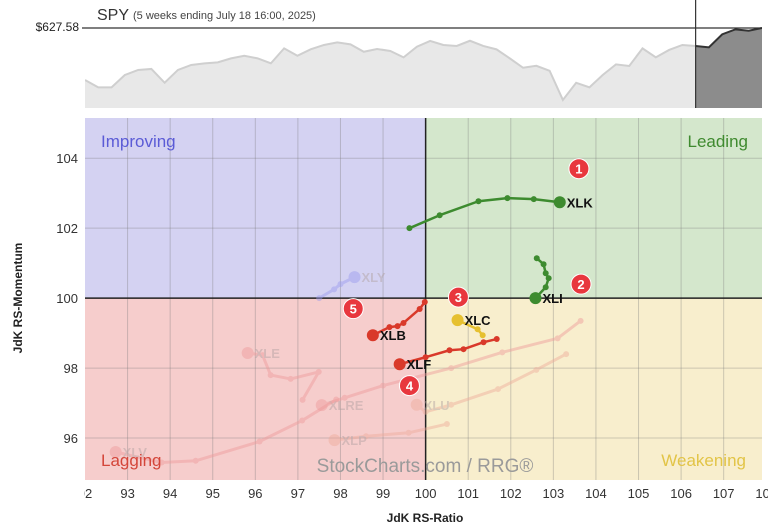  Describe the element at coordinates (393, 335) in the screenshot. I see `symbol-label: XLB` at that location.